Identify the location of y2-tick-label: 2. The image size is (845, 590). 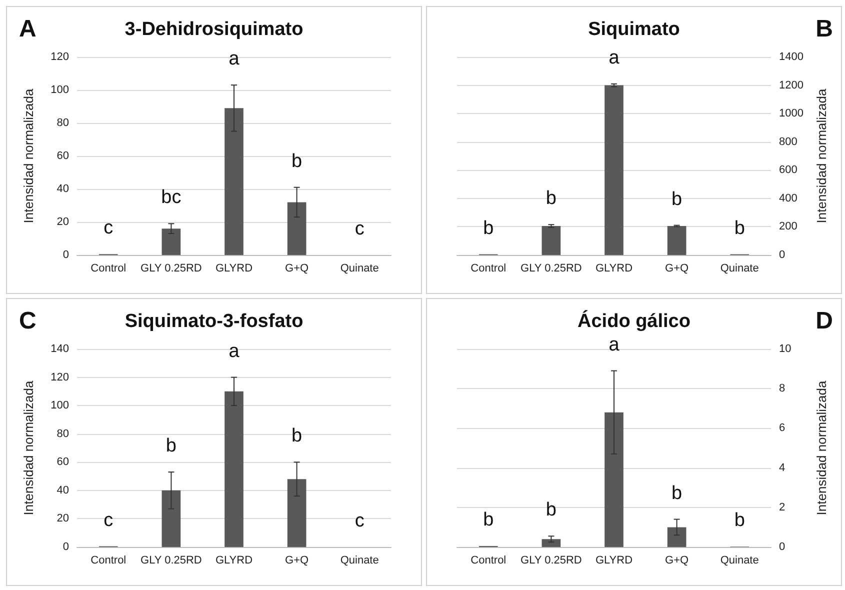
(782, 507).